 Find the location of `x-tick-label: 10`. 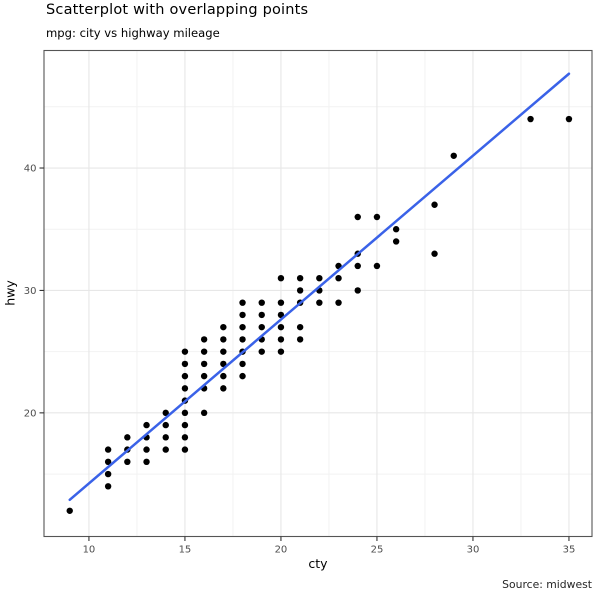

x-tick-label: 10 is located at coordinates (89, 550).